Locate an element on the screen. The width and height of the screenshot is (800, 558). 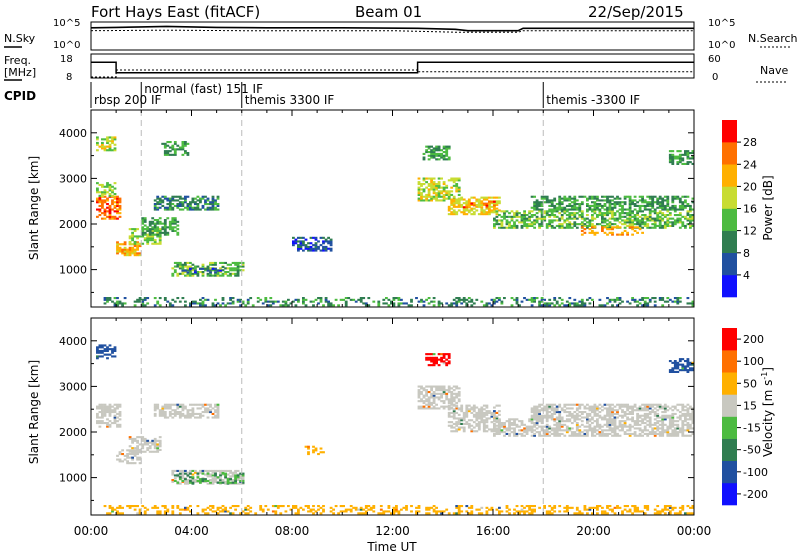
plot-title: Fort Hays East (fitACF) is located at coordinates (175, 12).